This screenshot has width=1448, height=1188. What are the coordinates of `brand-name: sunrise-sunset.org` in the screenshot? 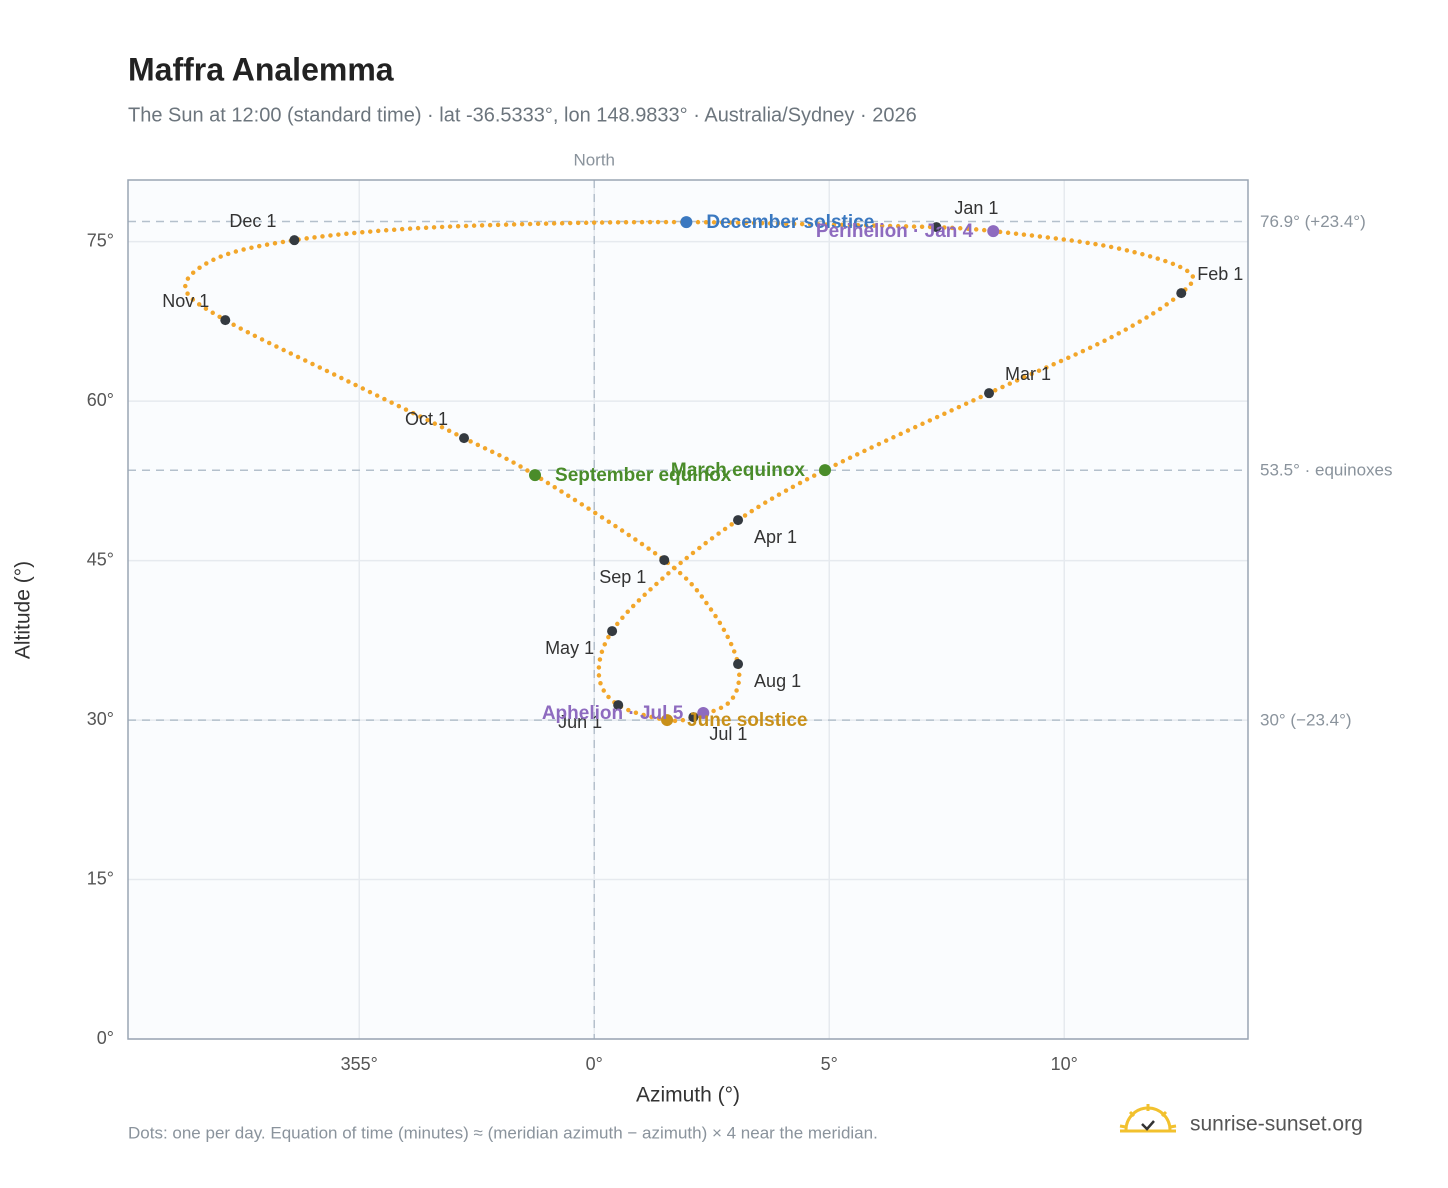 It's located at (1276, 1124).